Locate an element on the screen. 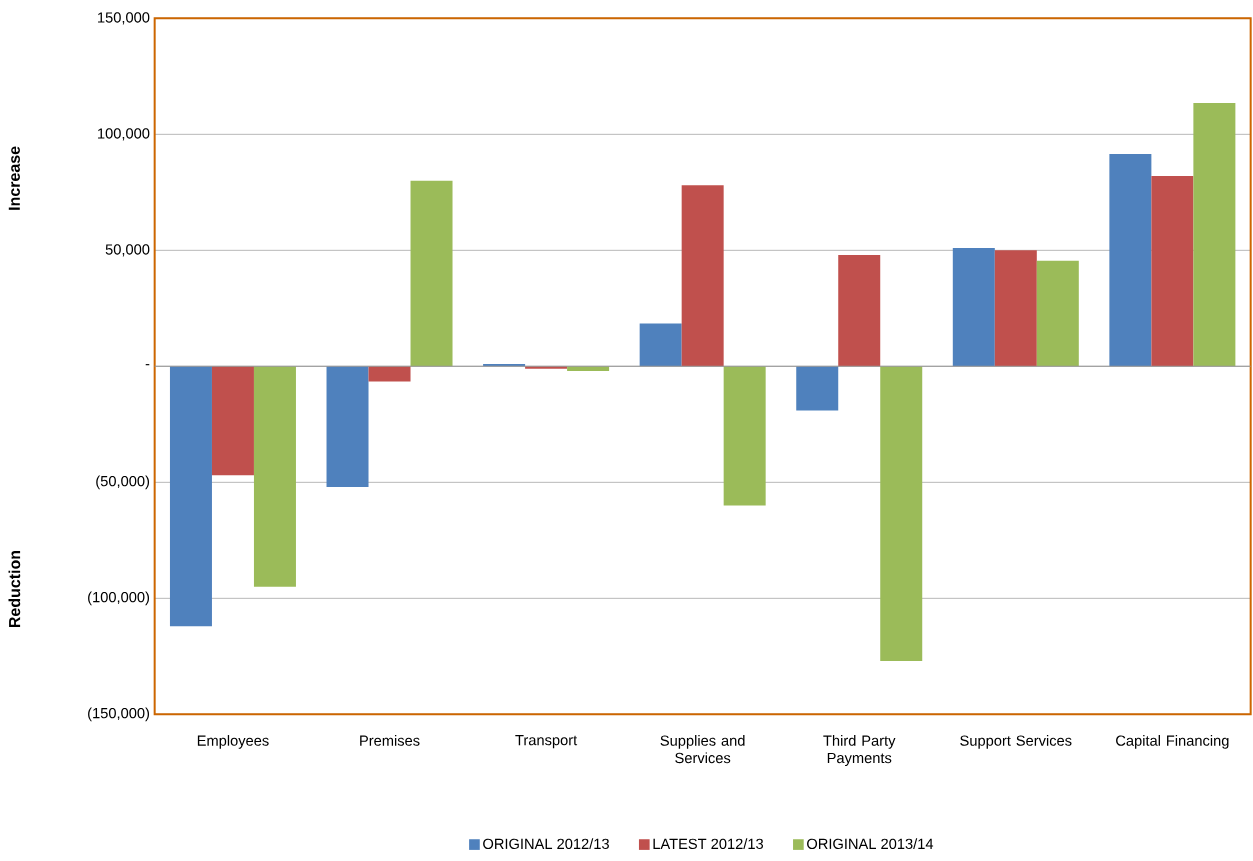 The height and width of the screenshot is (861, 1253). x-tick-label: Employees is located at coordinates (233, 742).